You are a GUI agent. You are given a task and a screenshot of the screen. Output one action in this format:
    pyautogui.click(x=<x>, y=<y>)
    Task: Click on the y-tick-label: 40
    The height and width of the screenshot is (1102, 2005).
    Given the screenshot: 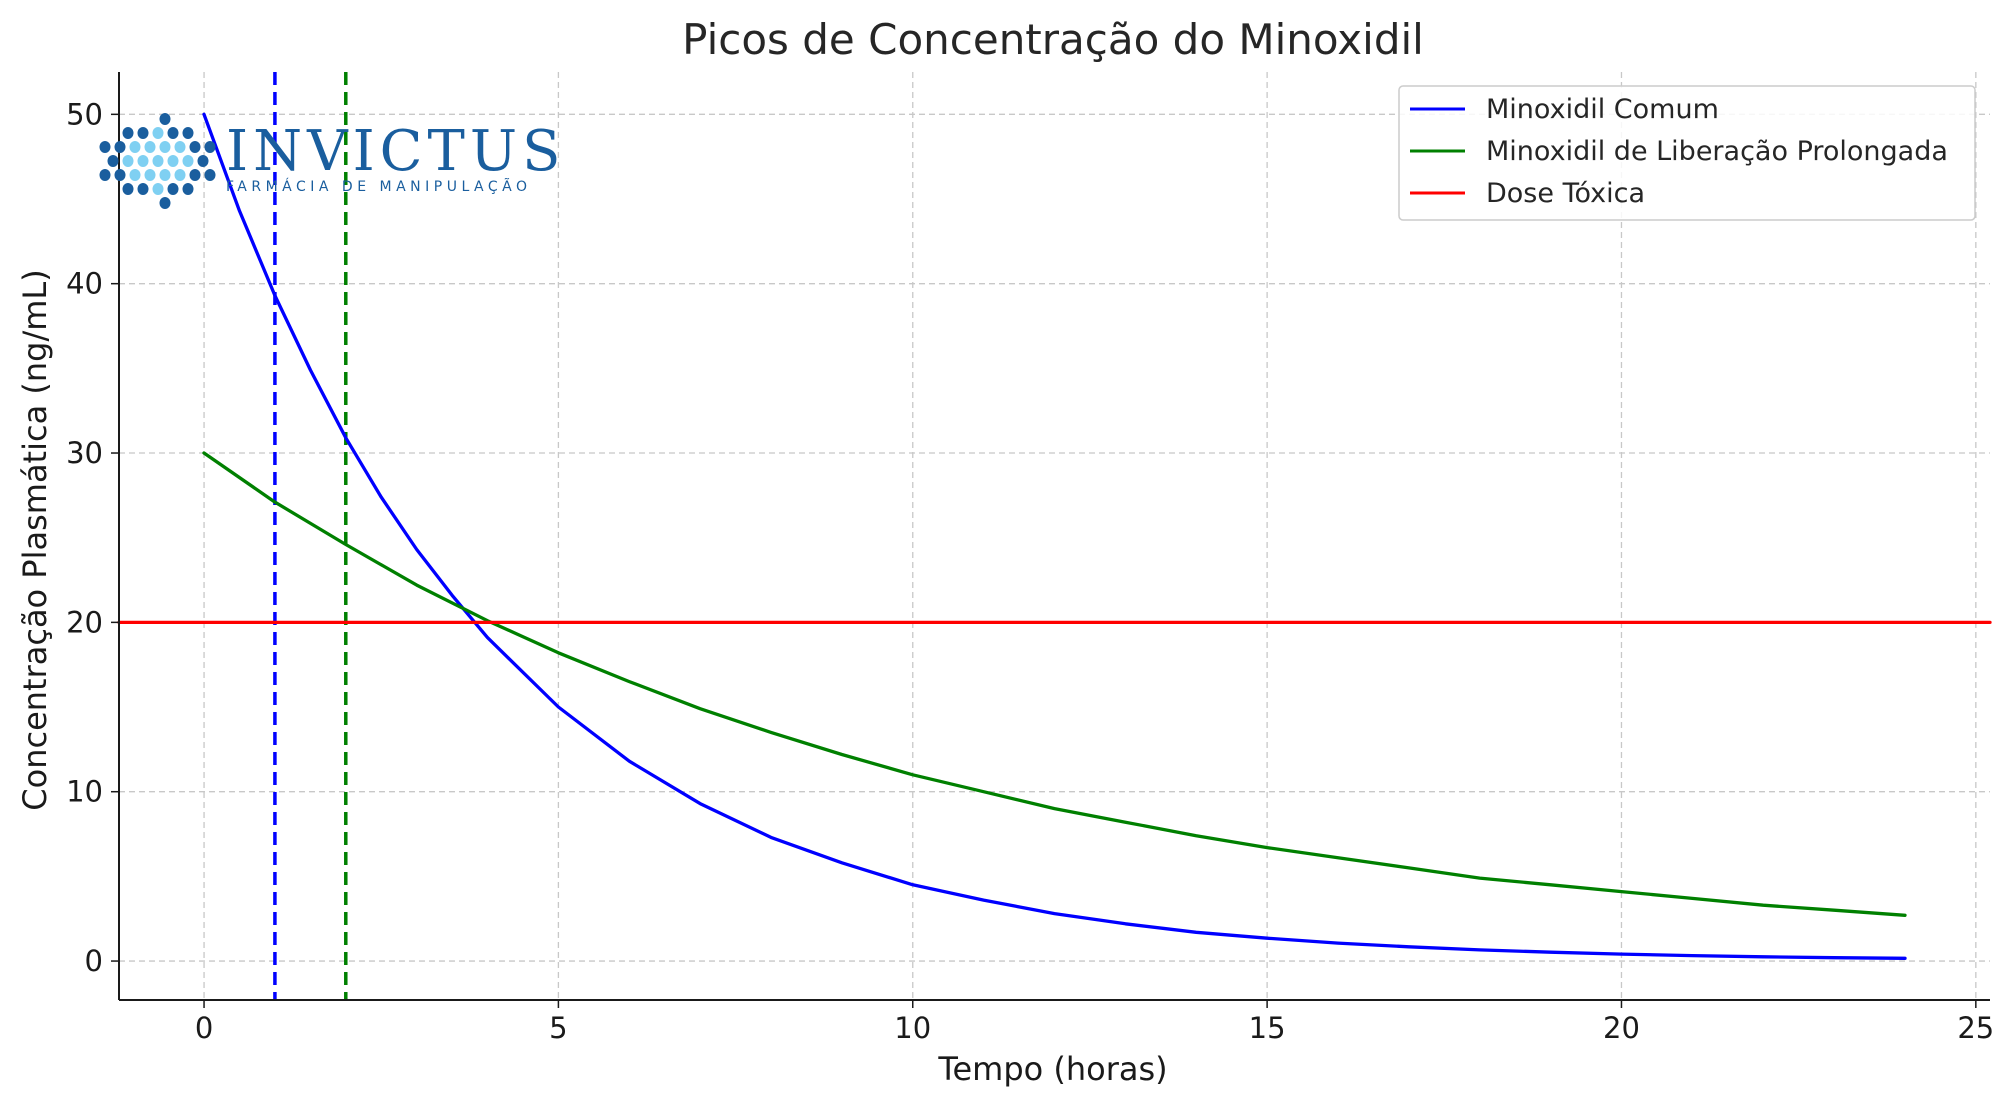 What is the action you would take?
    pyautogui.click(x=84, y=284)
    